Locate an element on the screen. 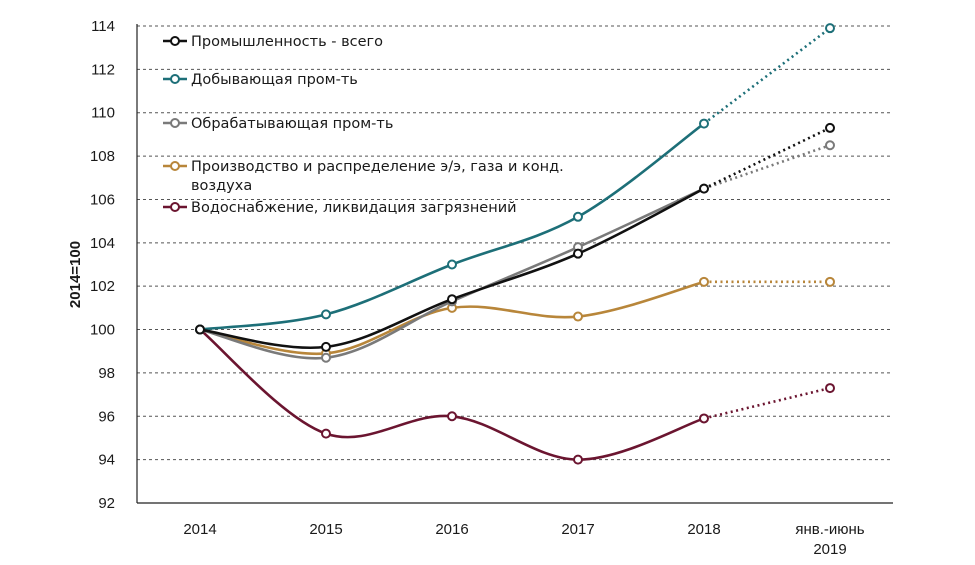 This screenshot has height=565, width=975. series-line is located at coordinates (452, 318).